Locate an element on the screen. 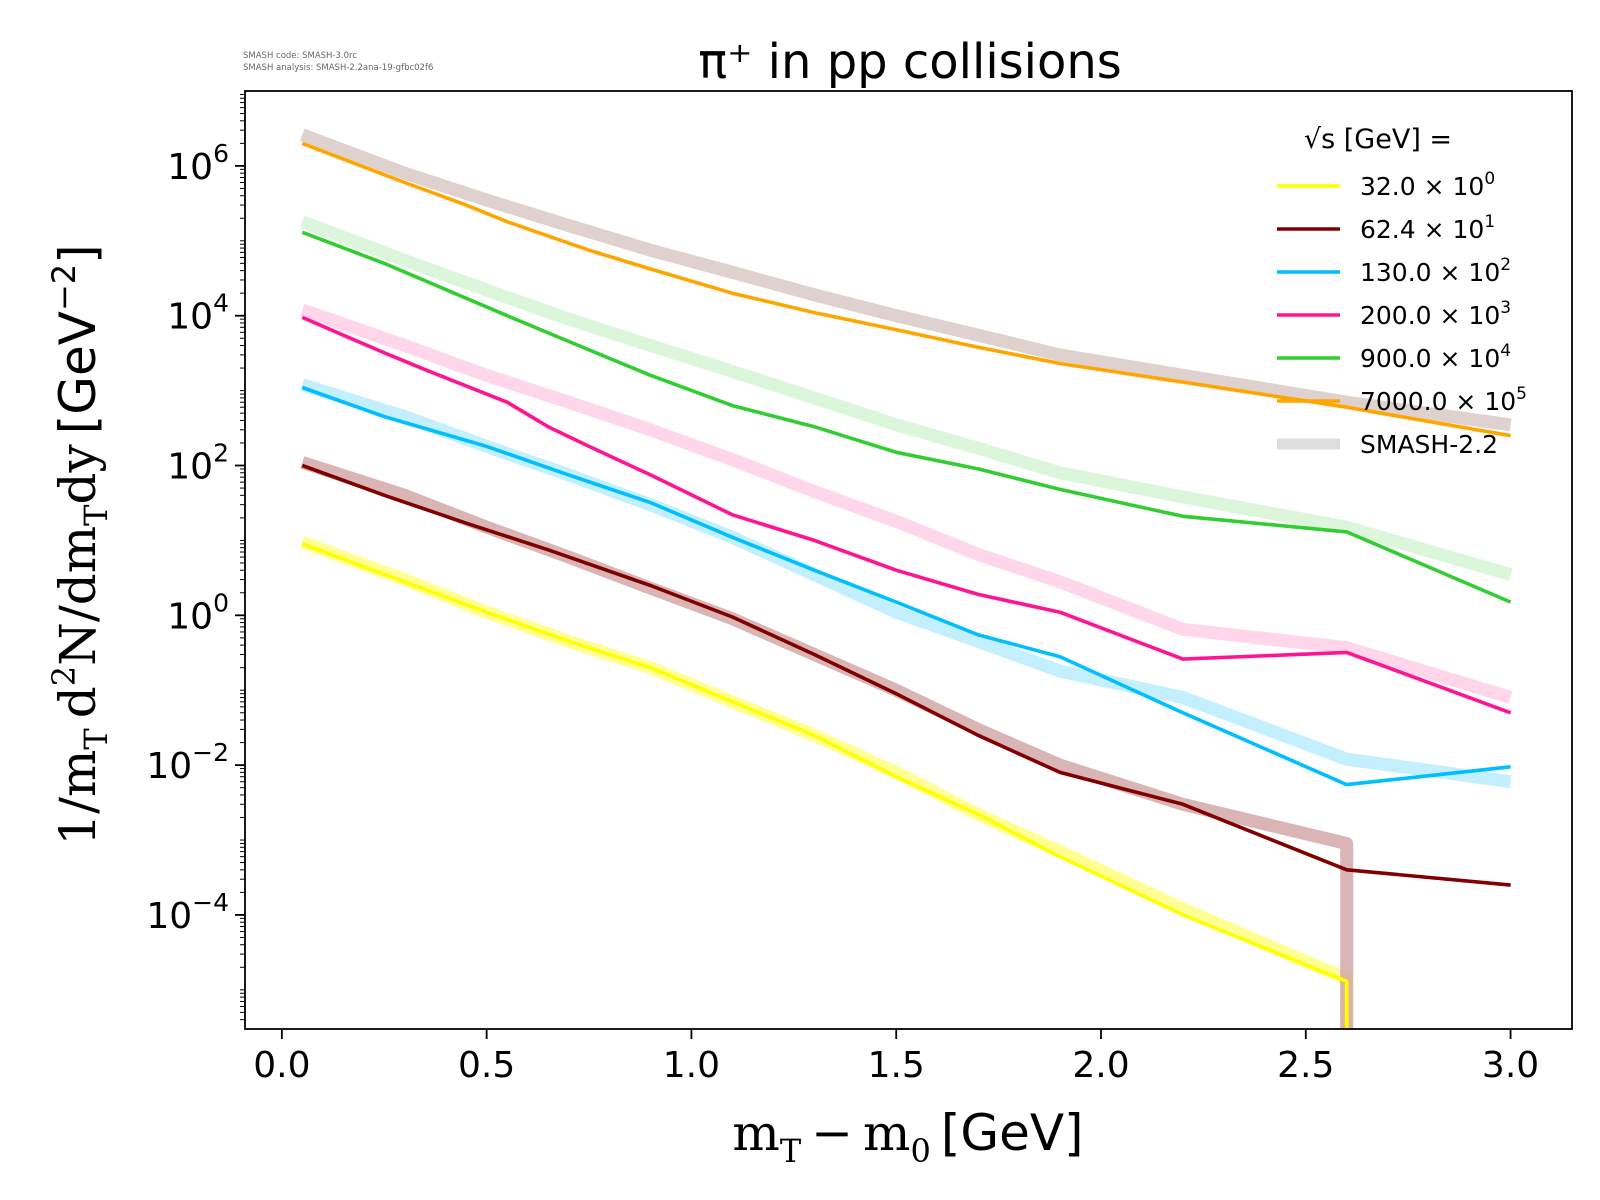 The width and height of the screenshot is (1600, 1200). y-tick-label: 10⁴ is located at coordinates (198, 313).